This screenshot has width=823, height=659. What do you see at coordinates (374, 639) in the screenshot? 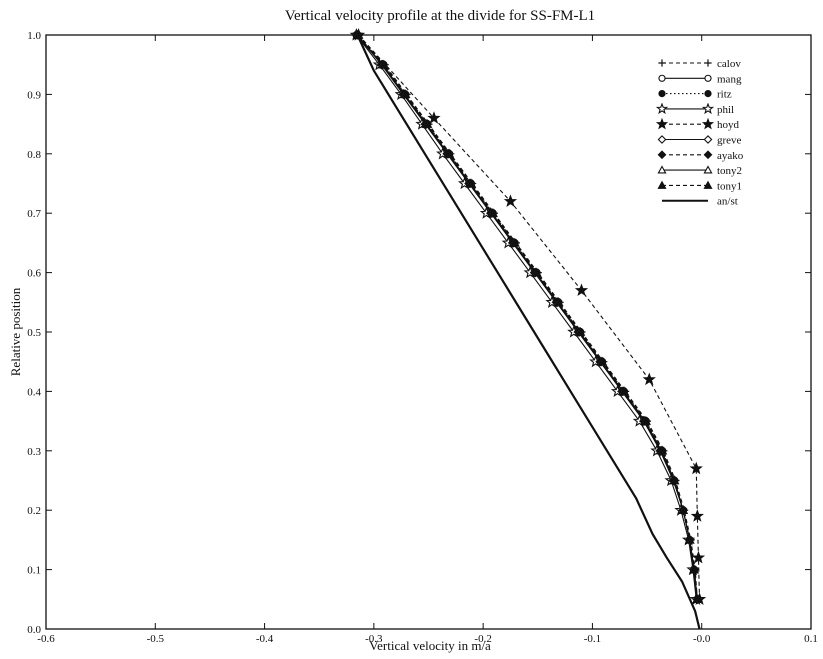
I see `x-tick-label: -0.3` at bounding box center [374, 639].